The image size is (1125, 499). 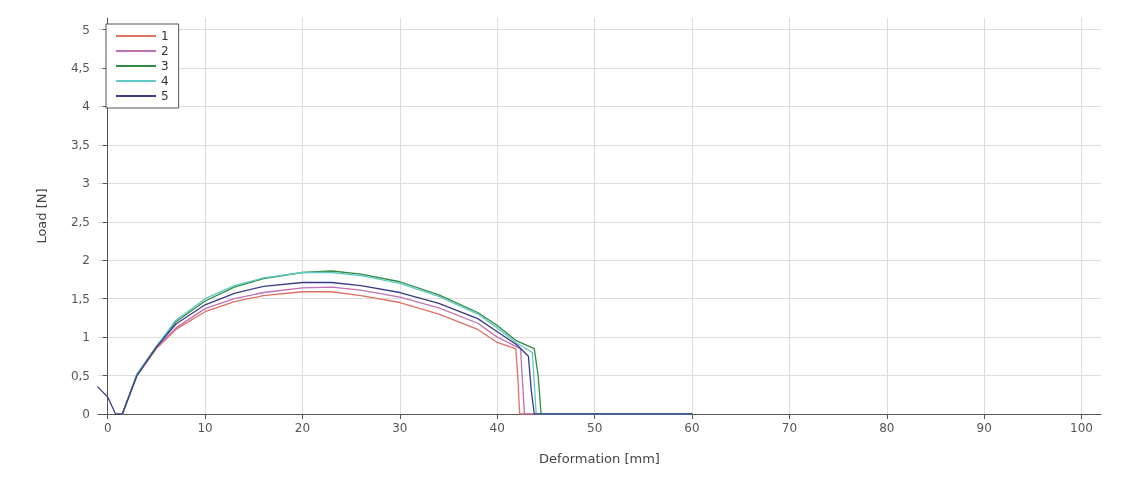 What do you see at coordinates (165, 36) in the screenshot?
I see `legend-label: 1` at bounding box center [165, 36].